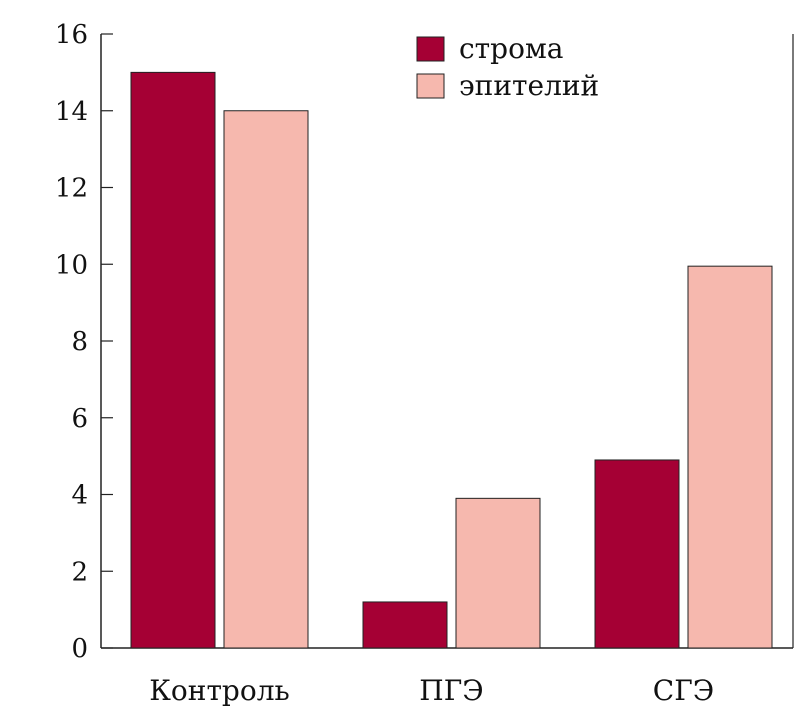 Image resolution: width=800 pixels, height=719 pixels. I want to click on x-category-label: СГЭ, so click(683, 690).